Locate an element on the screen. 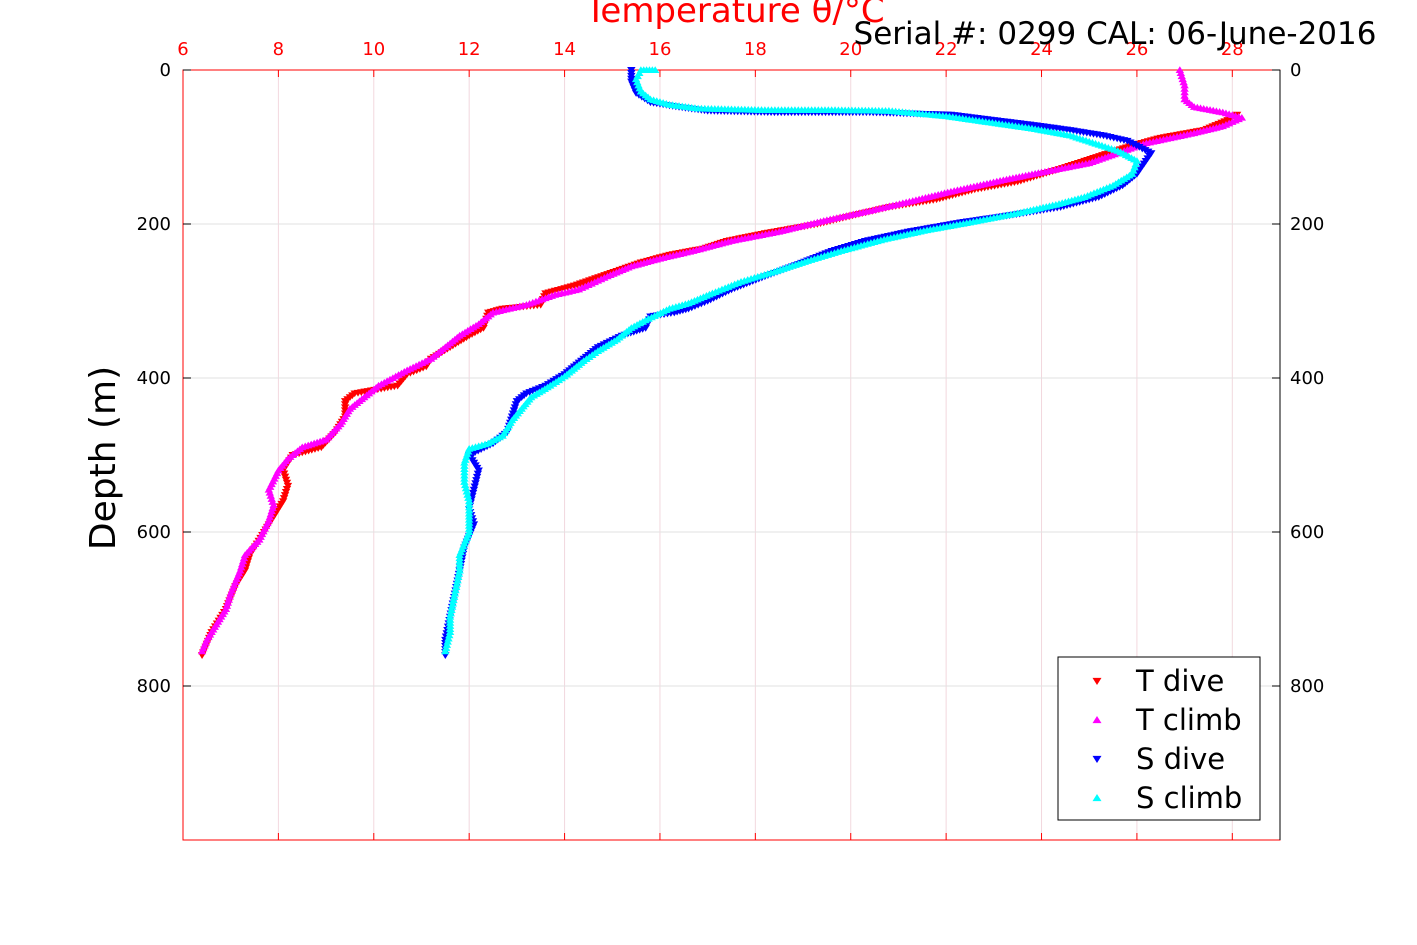  legend: T dive T climb S dive S climb is located at coordinates (1159, 738).